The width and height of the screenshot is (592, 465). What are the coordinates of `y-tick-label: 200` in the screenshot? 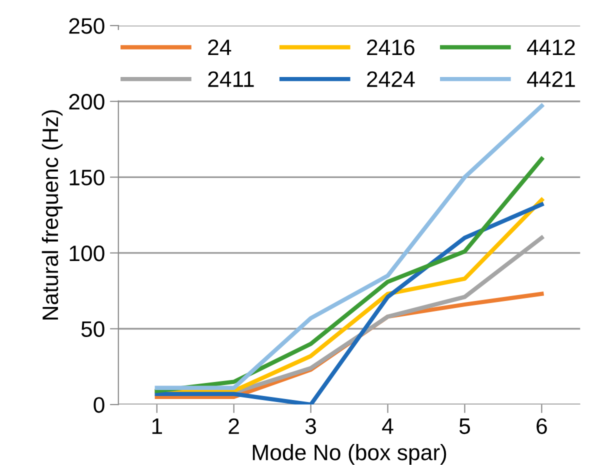 It's located at (86, 102).